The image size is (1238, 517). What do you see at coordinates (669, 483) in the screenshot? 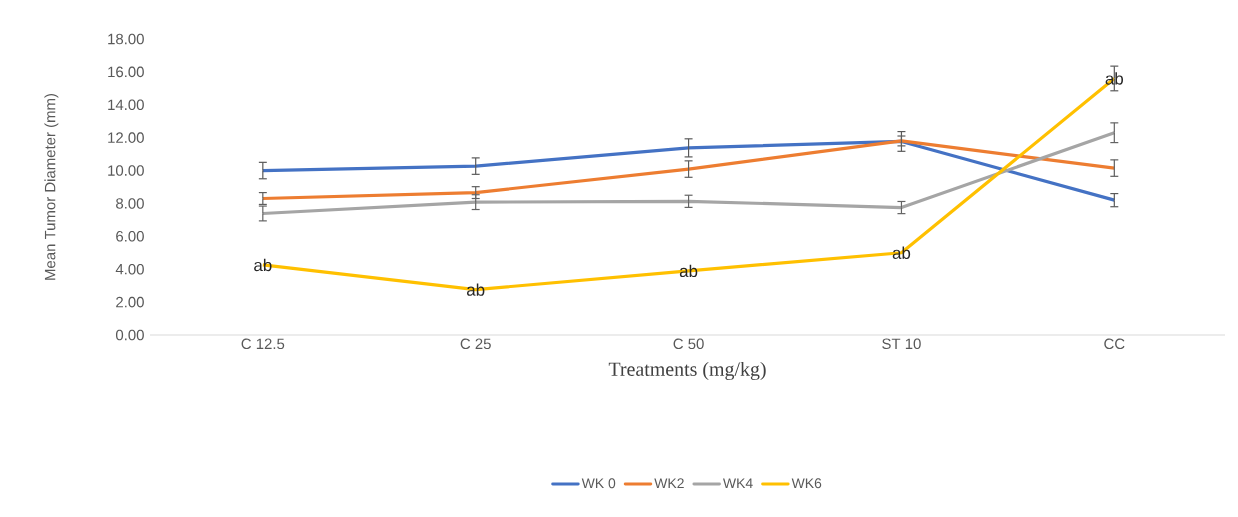
I see `legend-label: WK2` at bounding box center [669, 483].